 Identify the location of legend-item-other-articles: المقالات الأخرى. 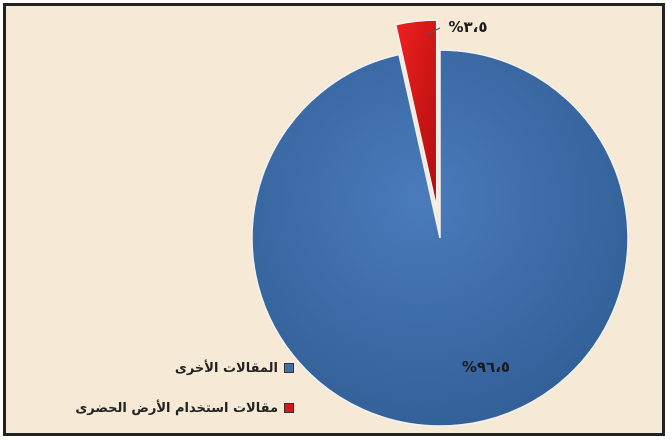
(164, 368).